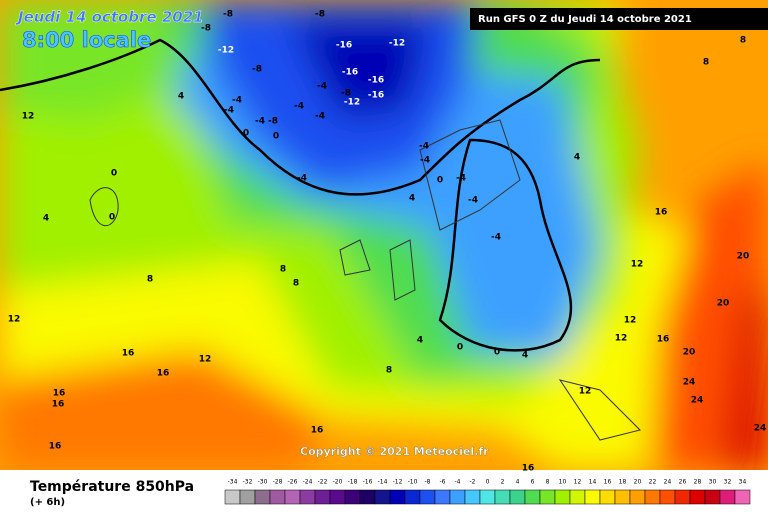 This screenshot has height=512, width=768. Describe the element at coordinates (533, 482) in the screenshot. I see `legend-tick-label: 6` at that location.